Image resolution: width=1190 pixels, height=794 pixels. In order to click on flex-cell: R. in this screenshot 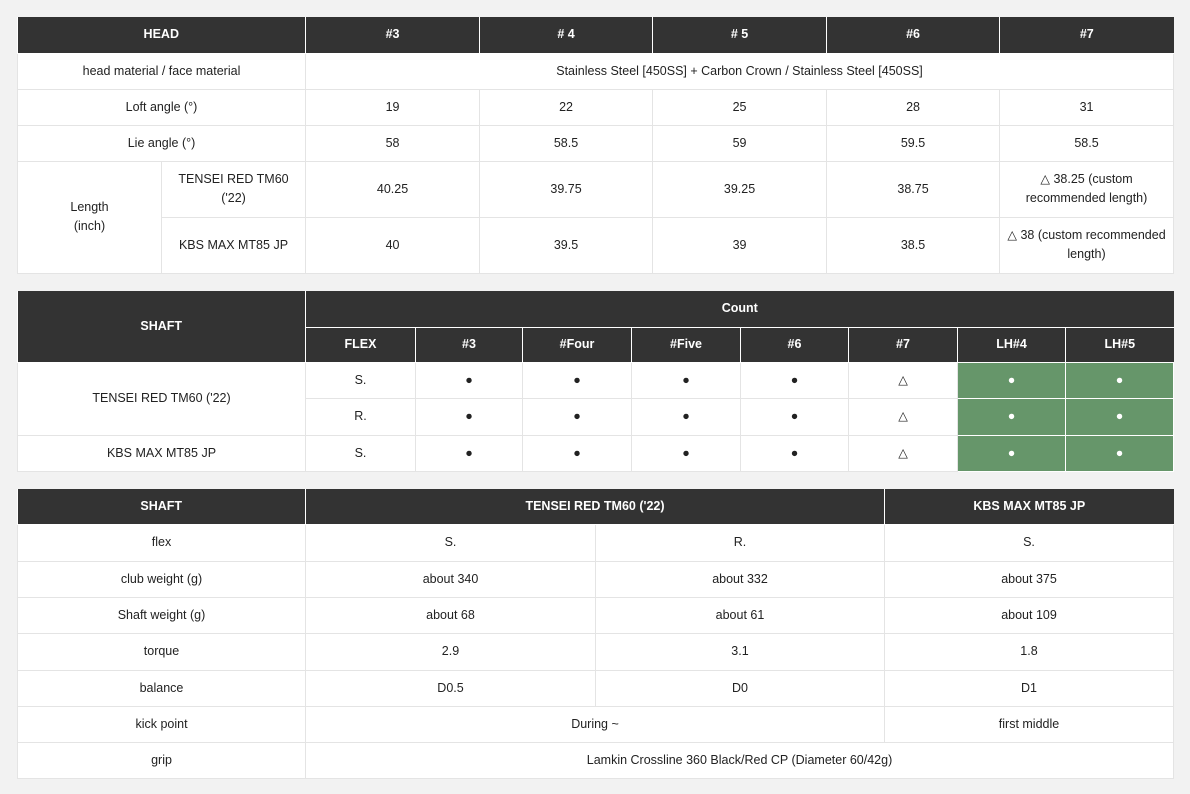, I will do `click(360, 416)`.